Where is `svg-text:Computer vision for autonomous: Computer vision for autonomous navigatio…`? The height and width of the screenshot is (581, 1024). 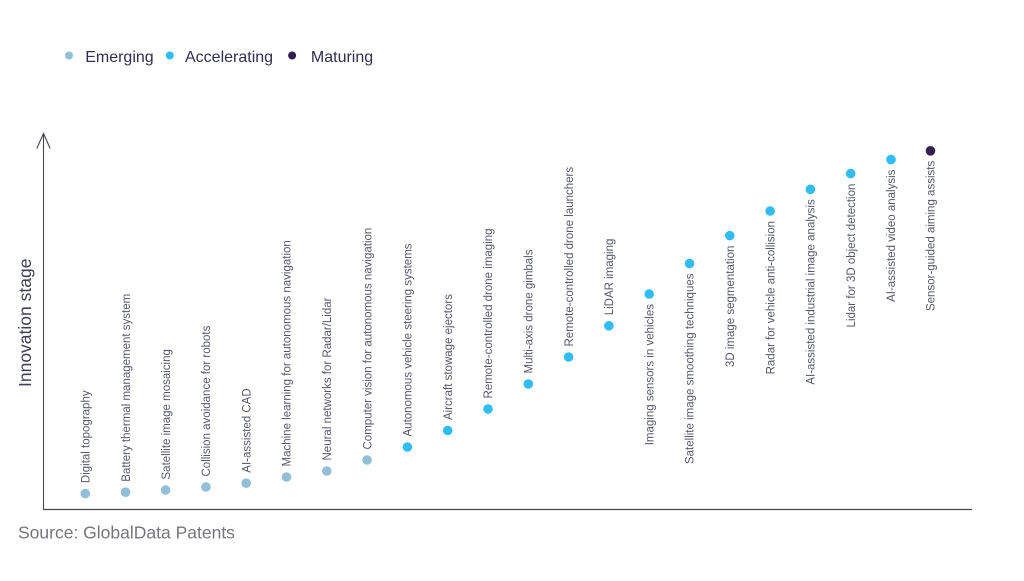
svg-text:Computer vision for autonomous: Computer vision for autonomous navigatio… is located at coordinates (368, 339).